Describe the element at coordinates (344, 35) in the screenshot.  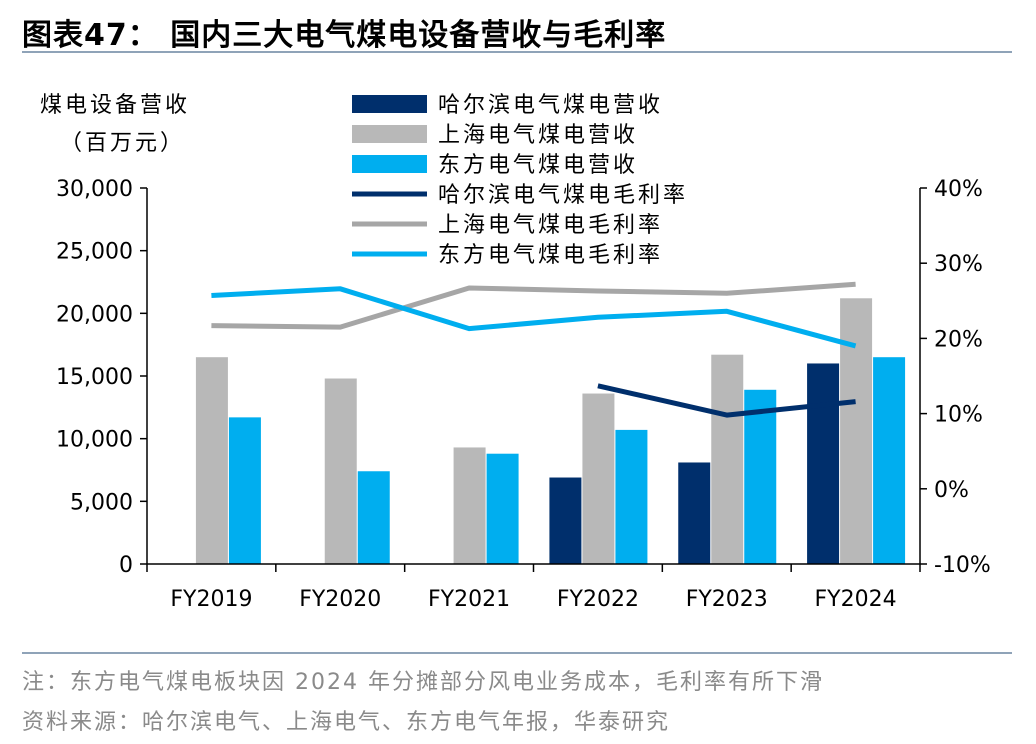
I see `chart-title: 图表47： 国内三大电气煤电设备营收与毛利率` at that location.